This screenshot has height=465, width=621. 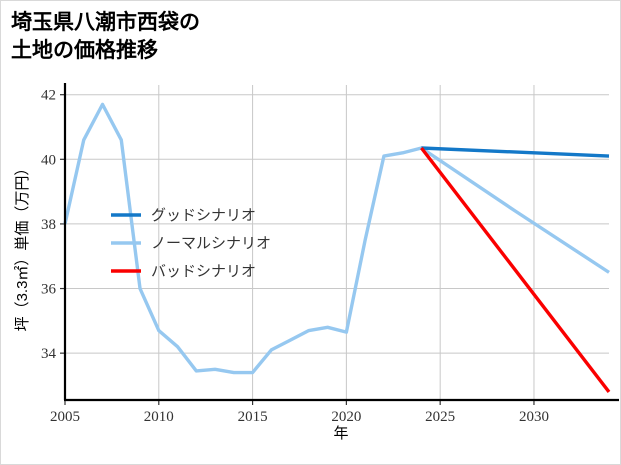 I want to click on y-tick-label: 36, so click(x=49, y=290).